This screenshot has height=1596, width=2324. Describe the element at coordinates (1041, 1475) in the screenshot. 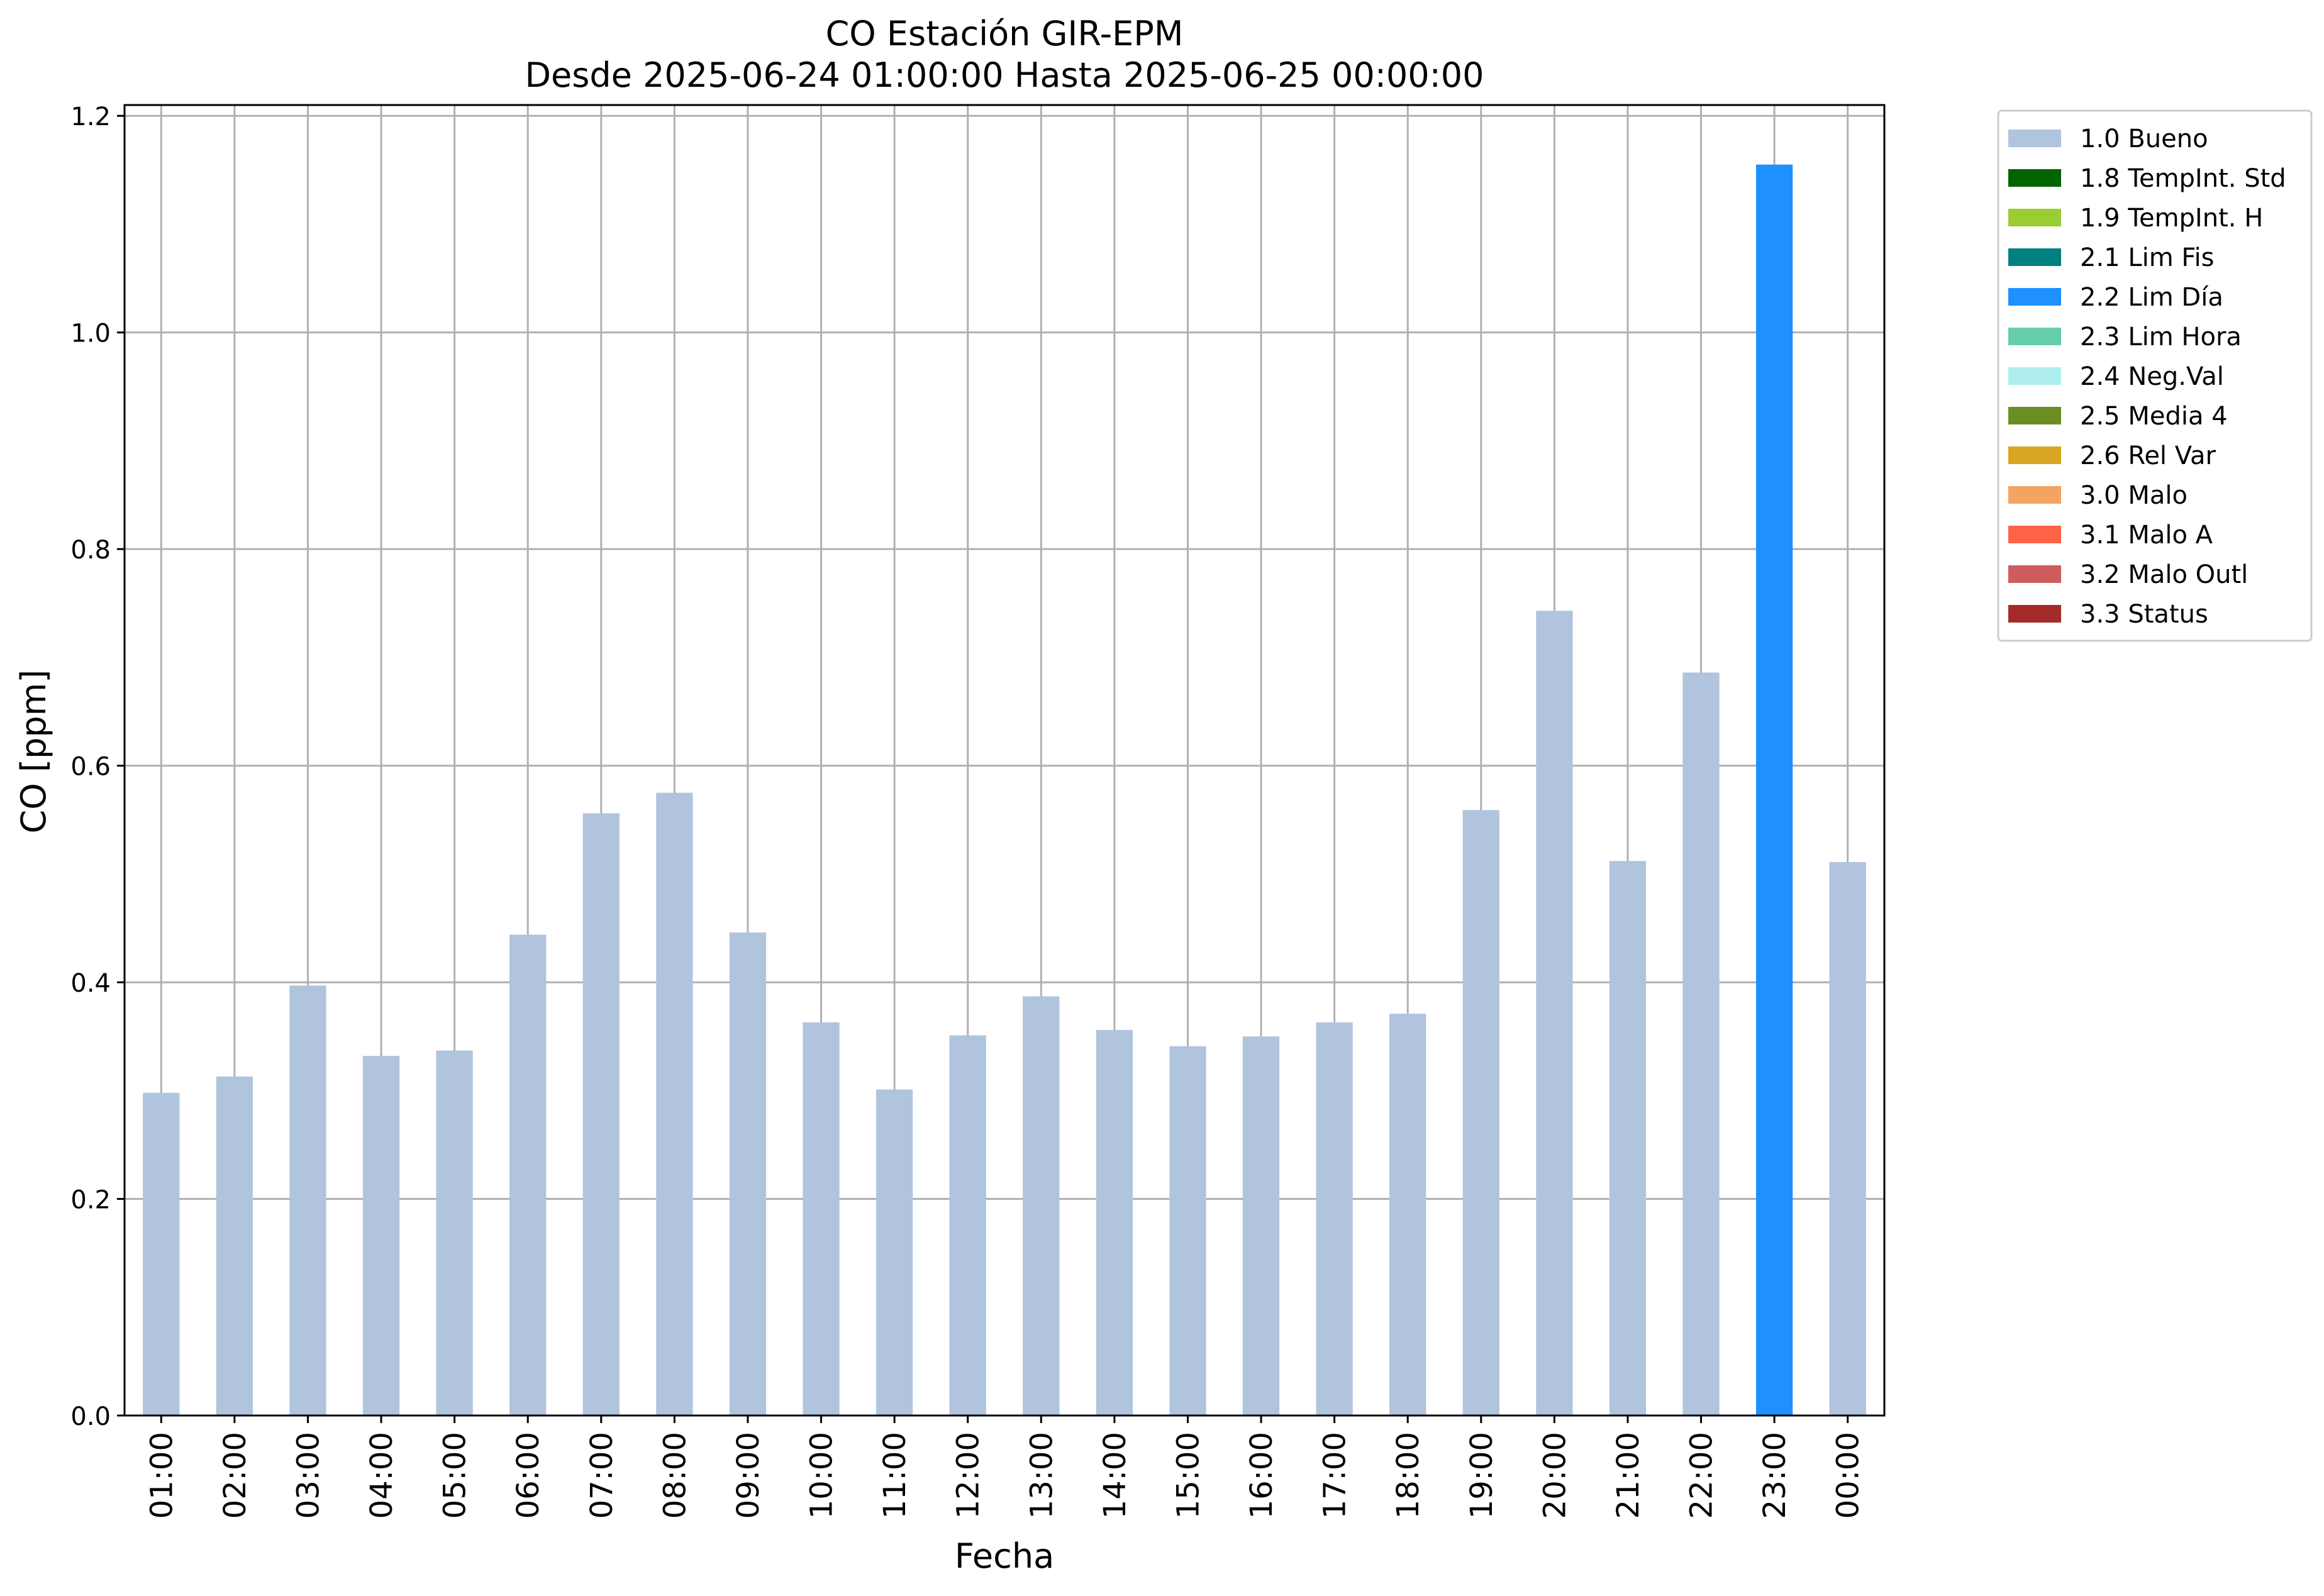

I see `x-tick-label: 13:00` at that location.